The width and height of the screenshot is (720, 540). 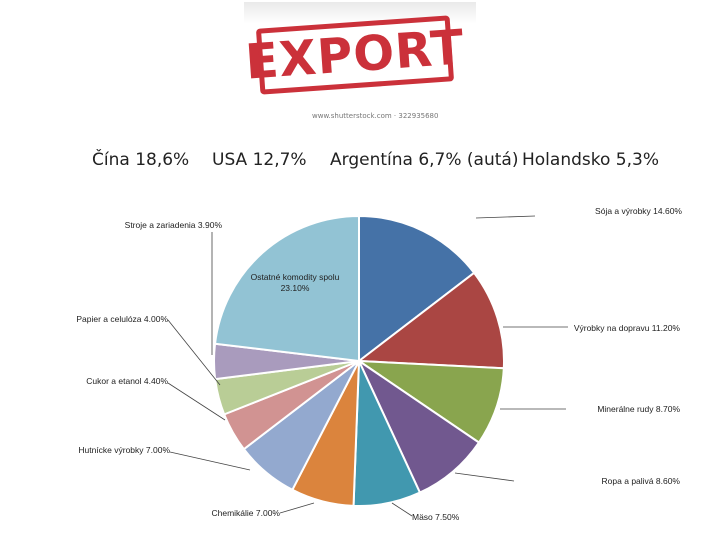 I want to click on leader-line-oil, so click(x=484, y=477).